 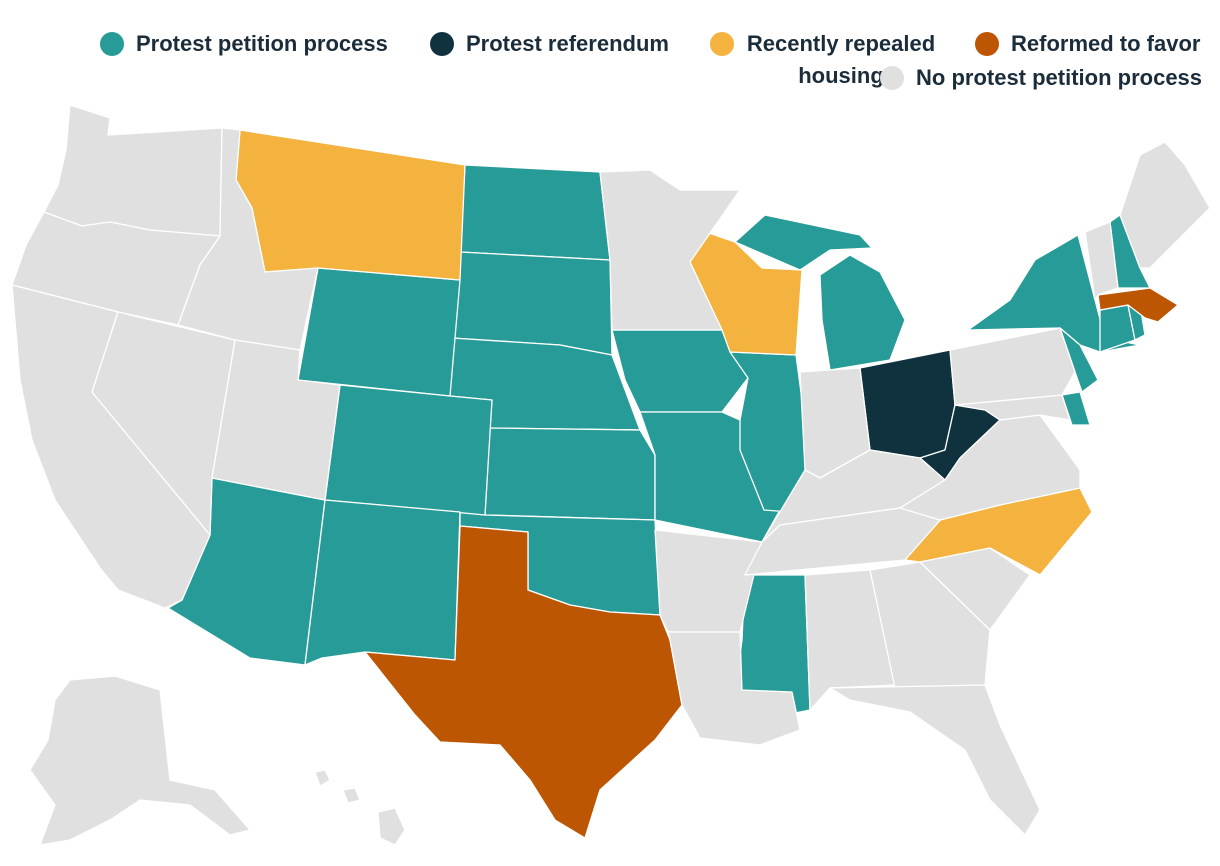 What do you see at coordinates (907, 404) in the screenshot?
I see `state-oh` at bounding box center [907, 404].